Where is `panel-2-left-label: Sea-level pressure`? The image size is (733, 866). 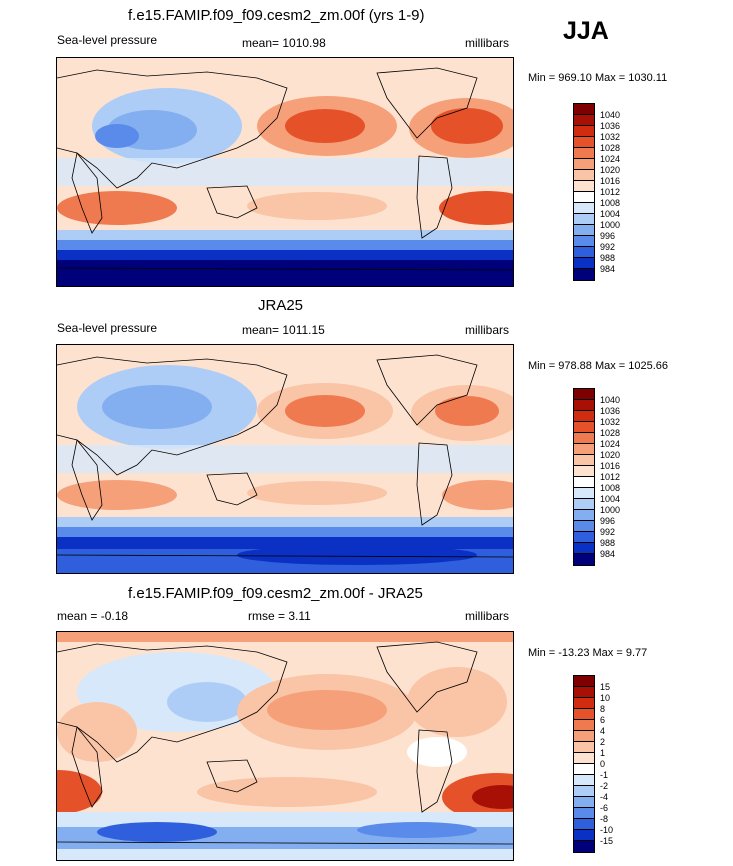 panel-2-left-label: Sea-level pressure is located at coordinates (107, 328).